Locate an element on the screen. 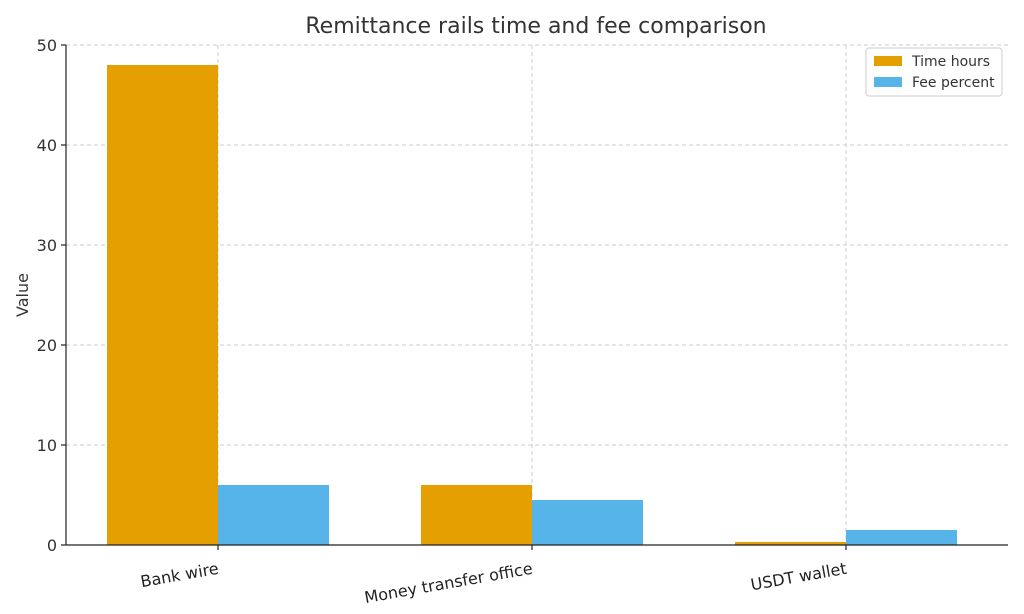 The image size is (1024, 614). x-tick-label: Money transfer office is located at coordinates (448, 583).